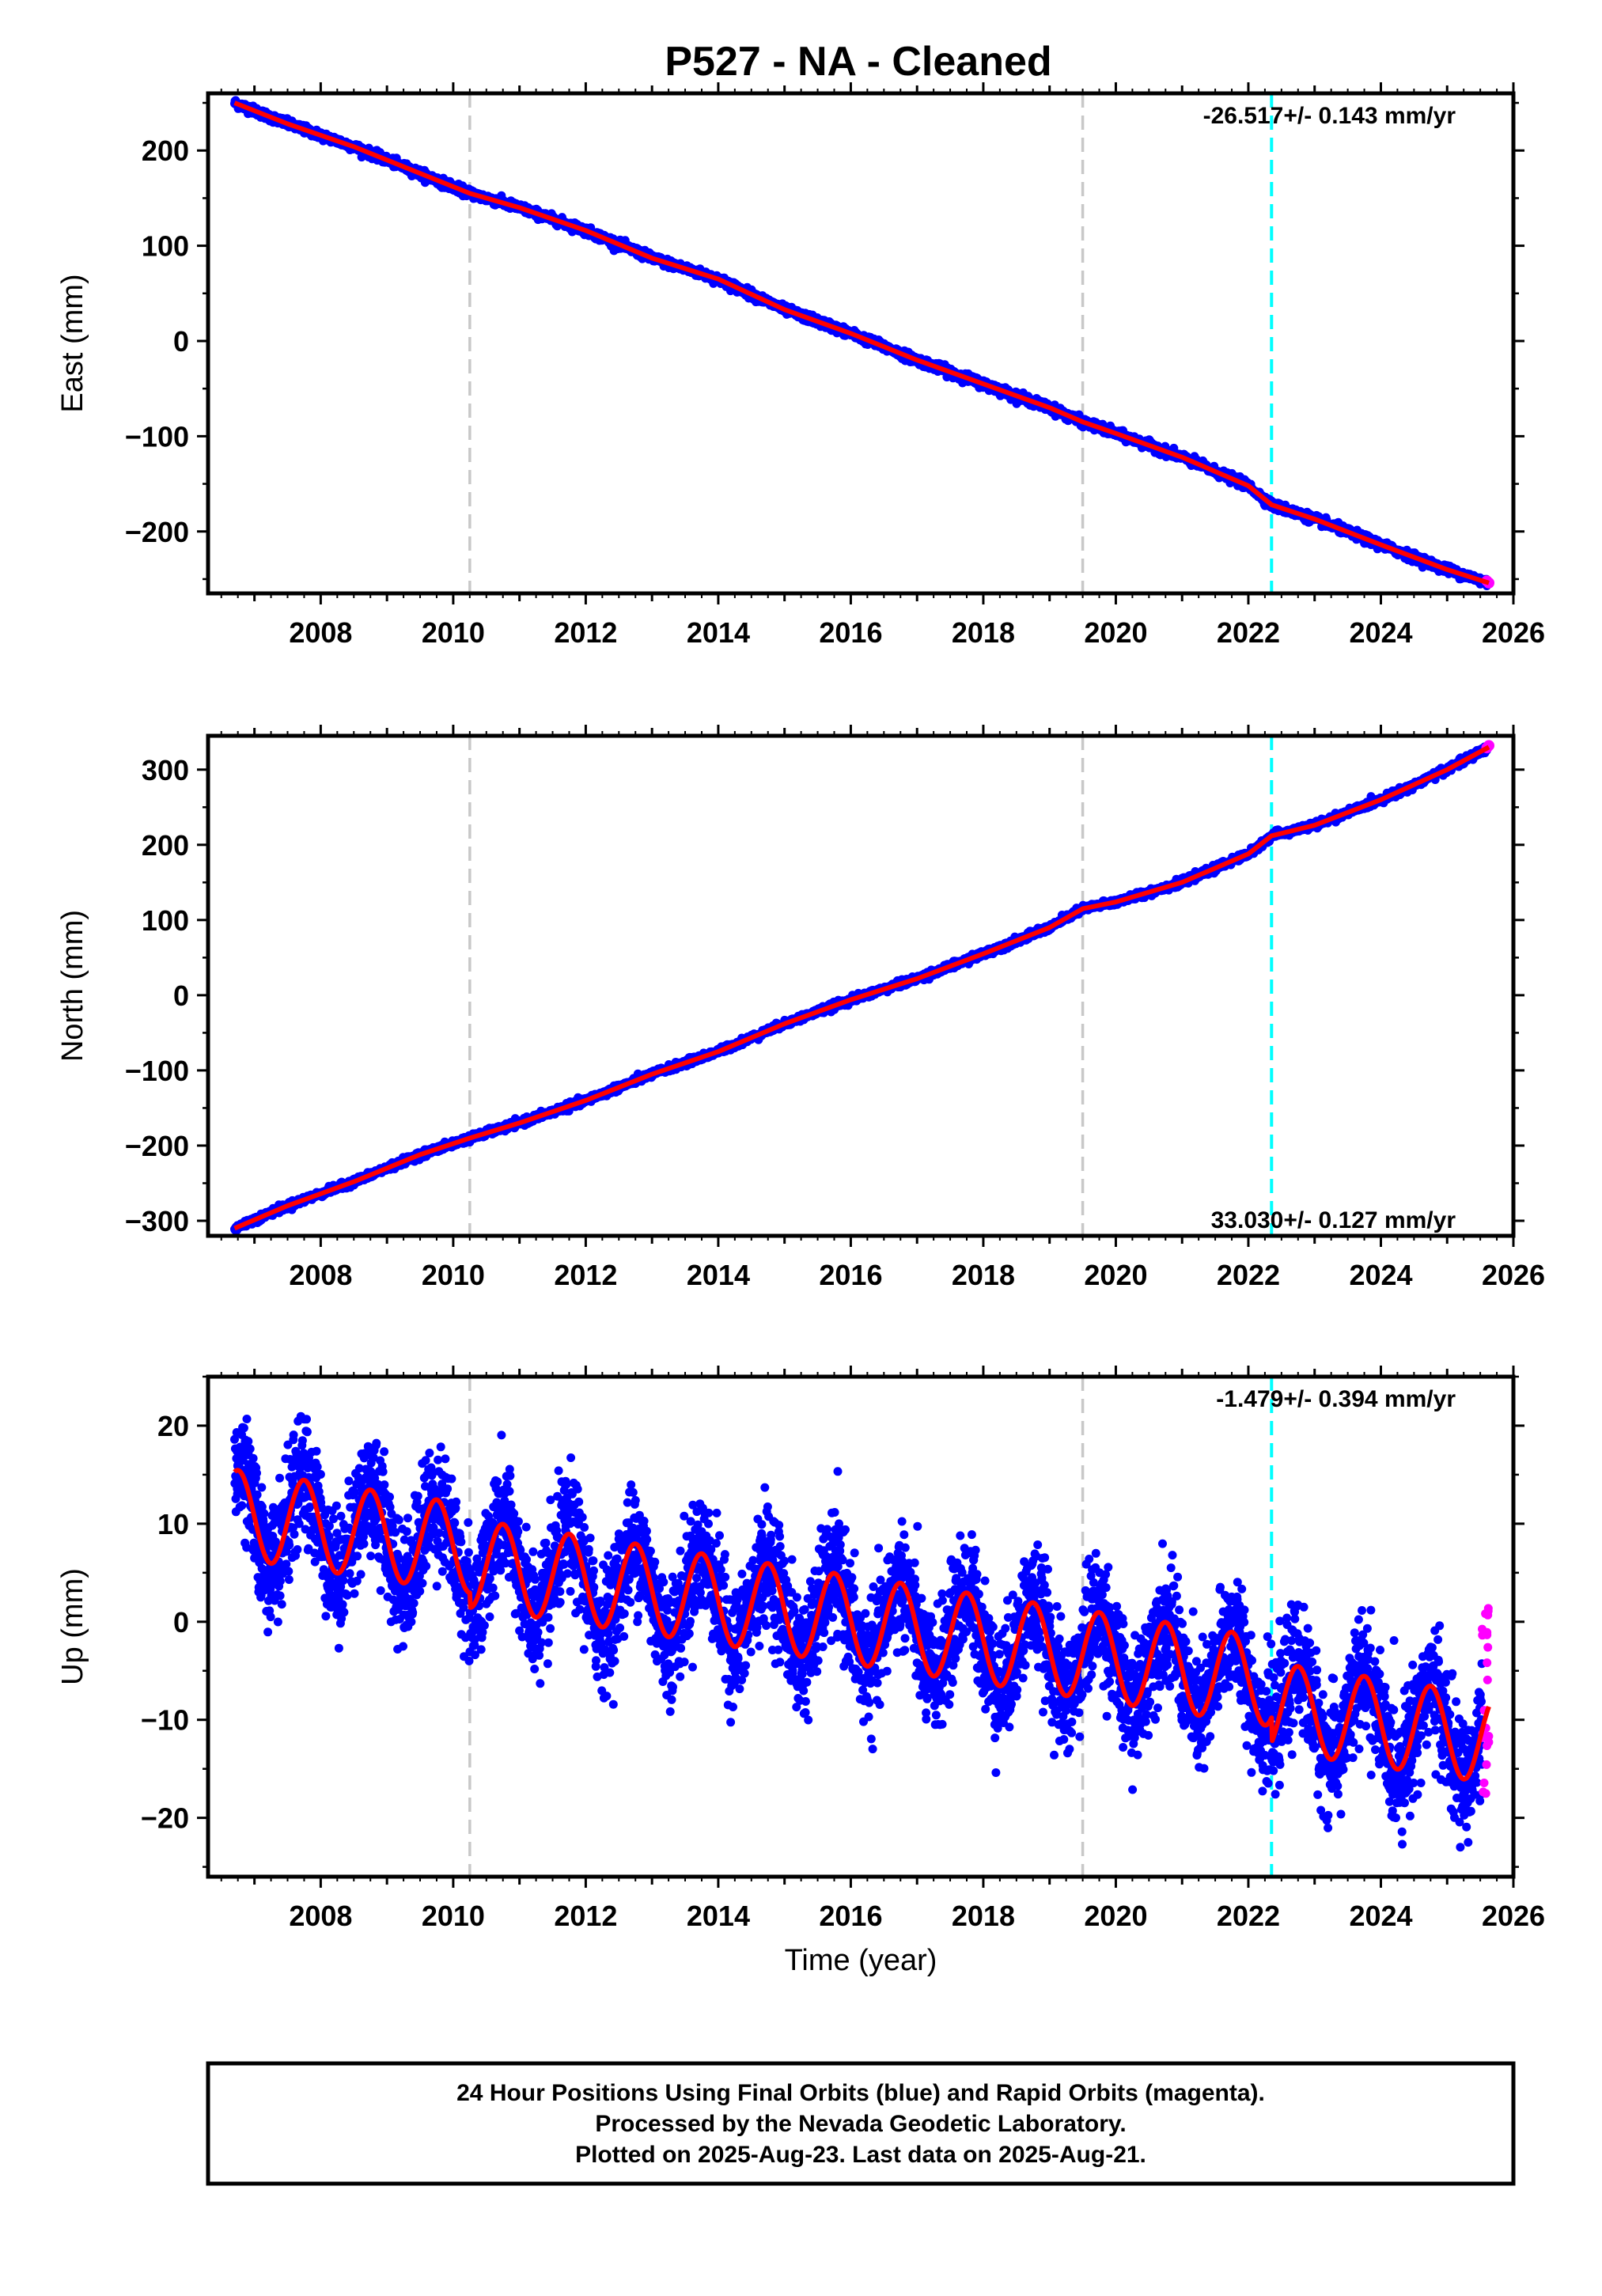 The width and height of the screenshot is (1602, 2296). I want to click on y-tick-label: 200, so click(165, 151).